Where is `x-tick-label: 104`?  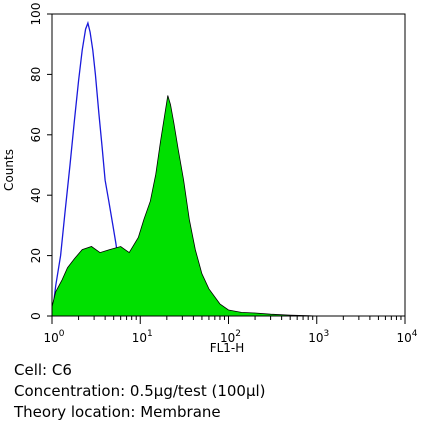
x-tick-label: 104 is located at coordinates (406, 337).